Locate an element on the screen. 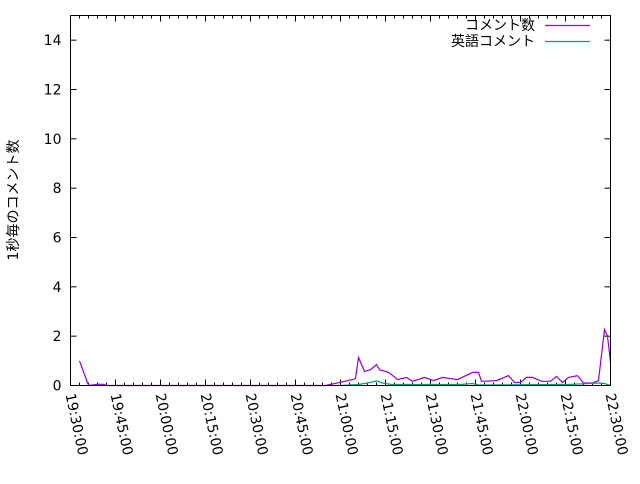  x-tick-label: 21:15:00 is located at coordinates (391, 424).